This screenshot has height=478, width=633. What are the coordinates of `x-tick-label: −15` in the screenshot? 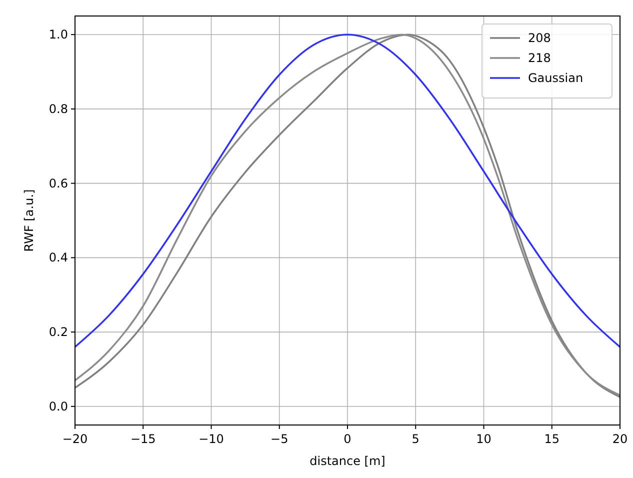 It's located at (143, 439).